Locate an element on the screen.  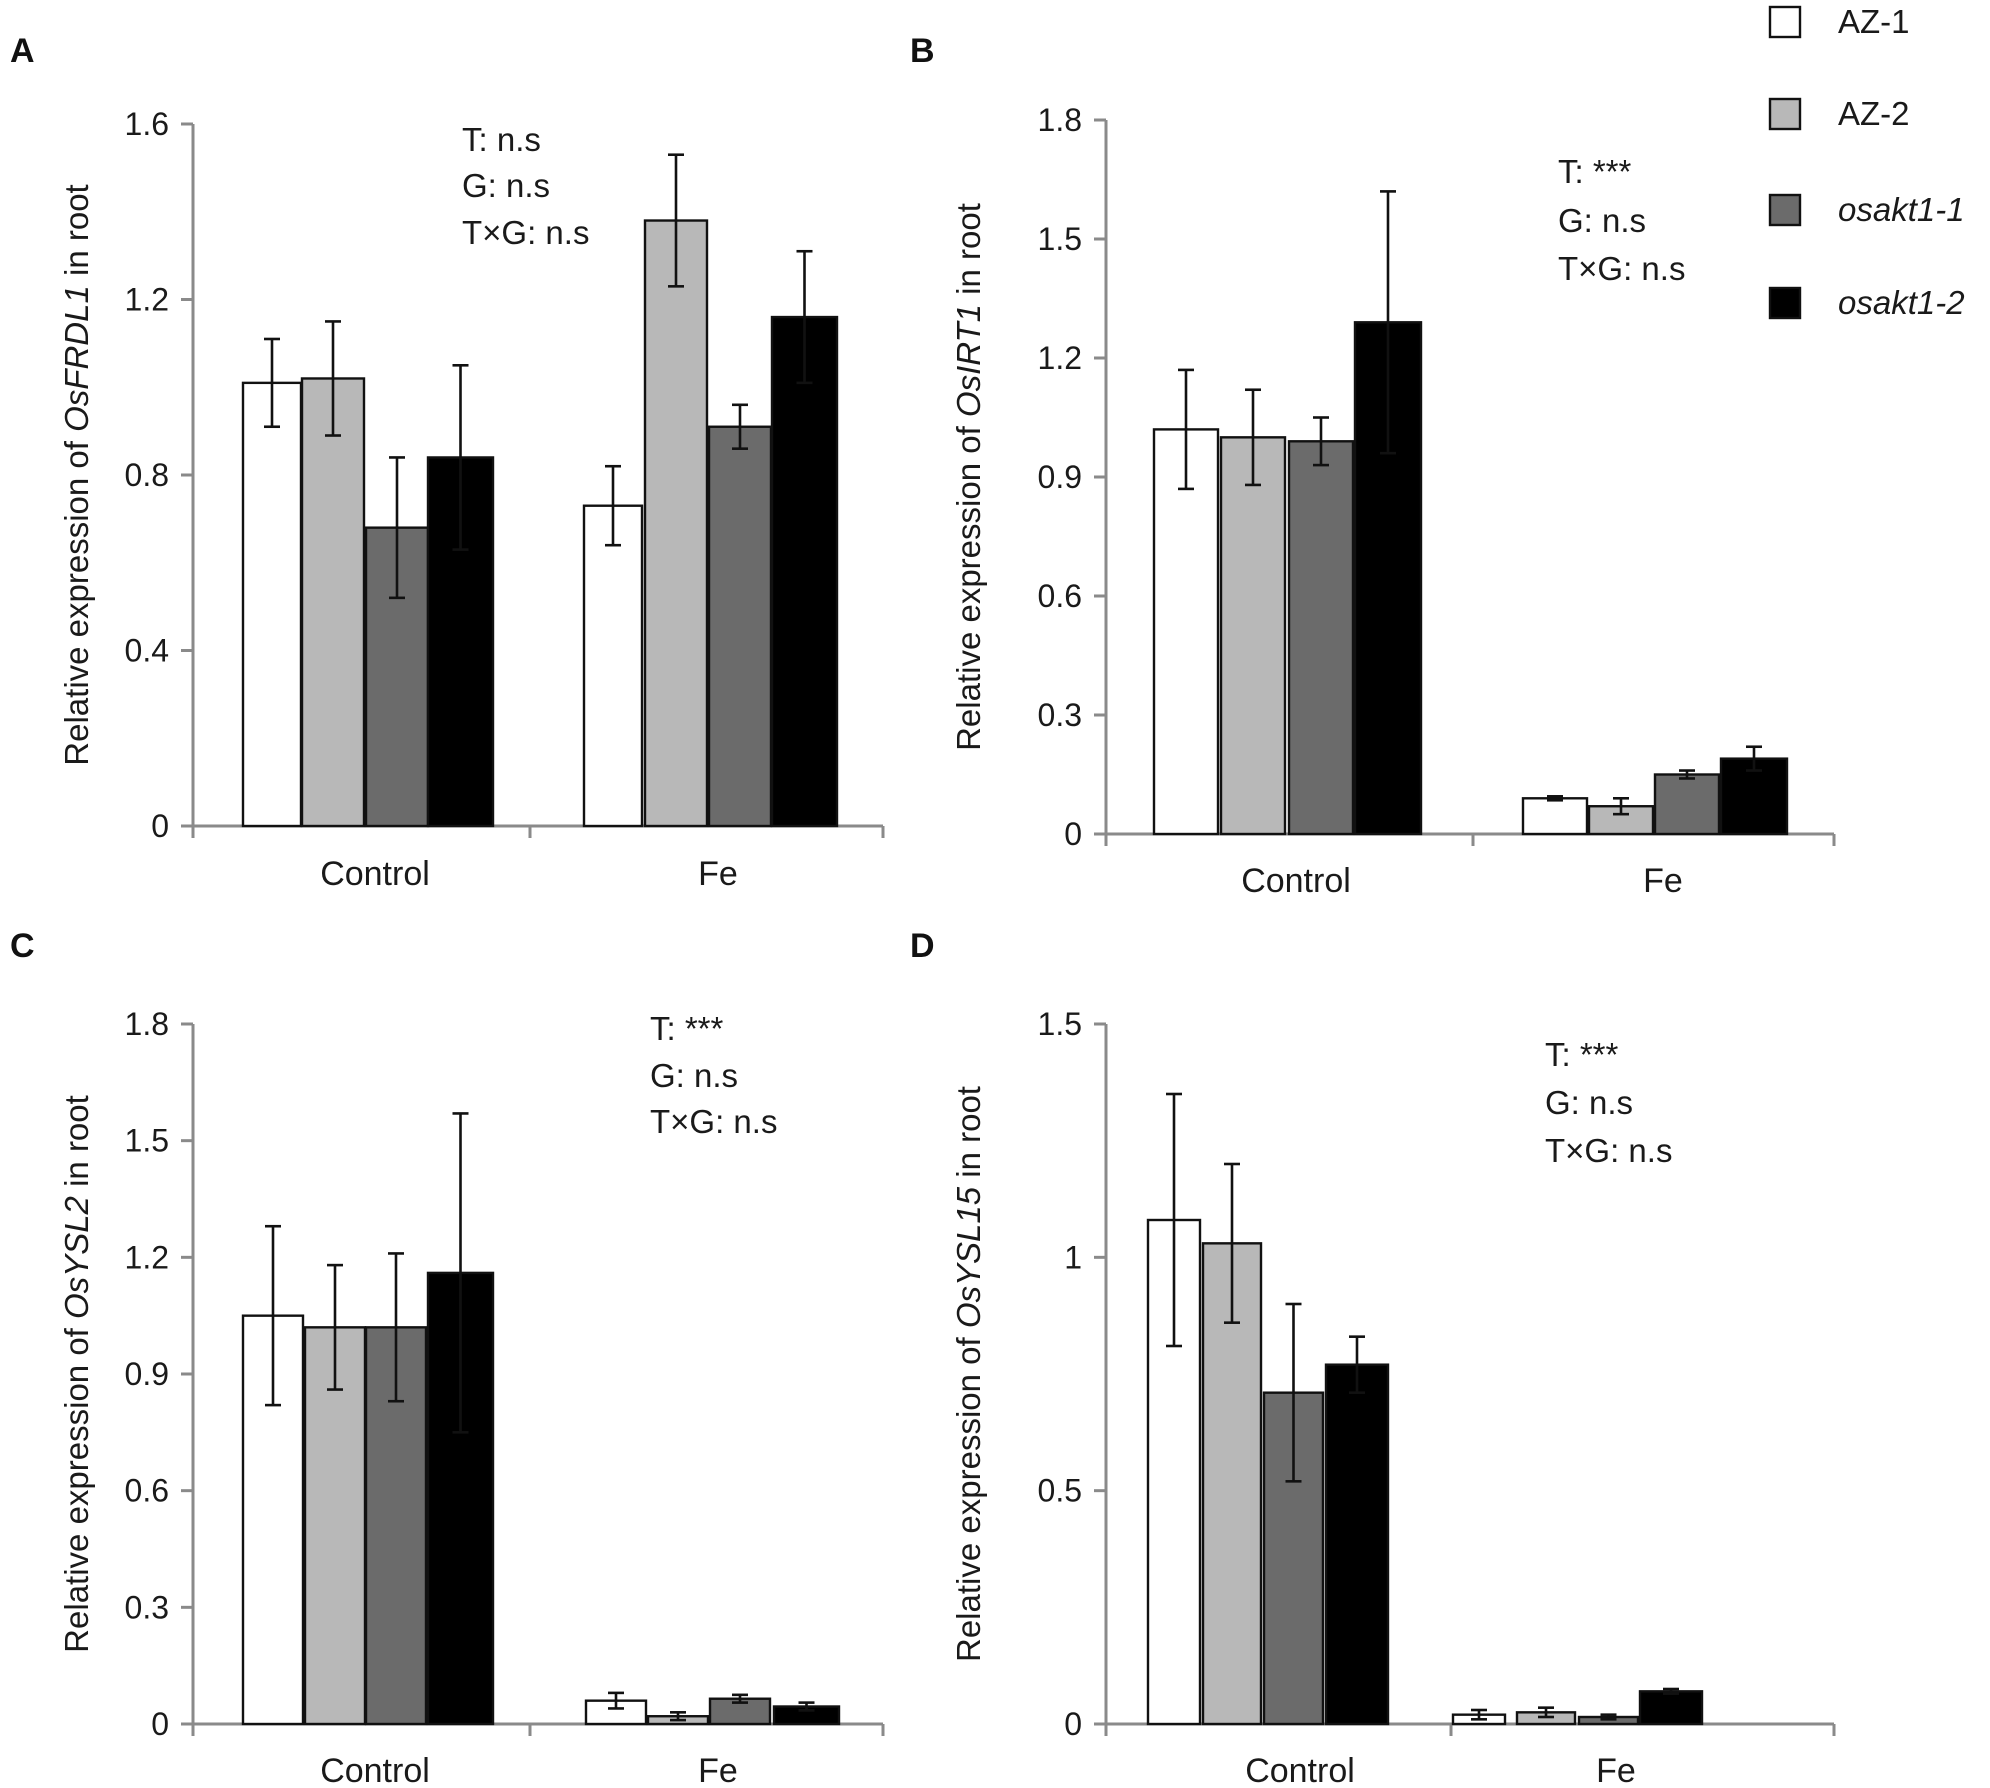
y-axis-label: Relative expression of OsYSL15 in root is located at coordinates (968, 1374).